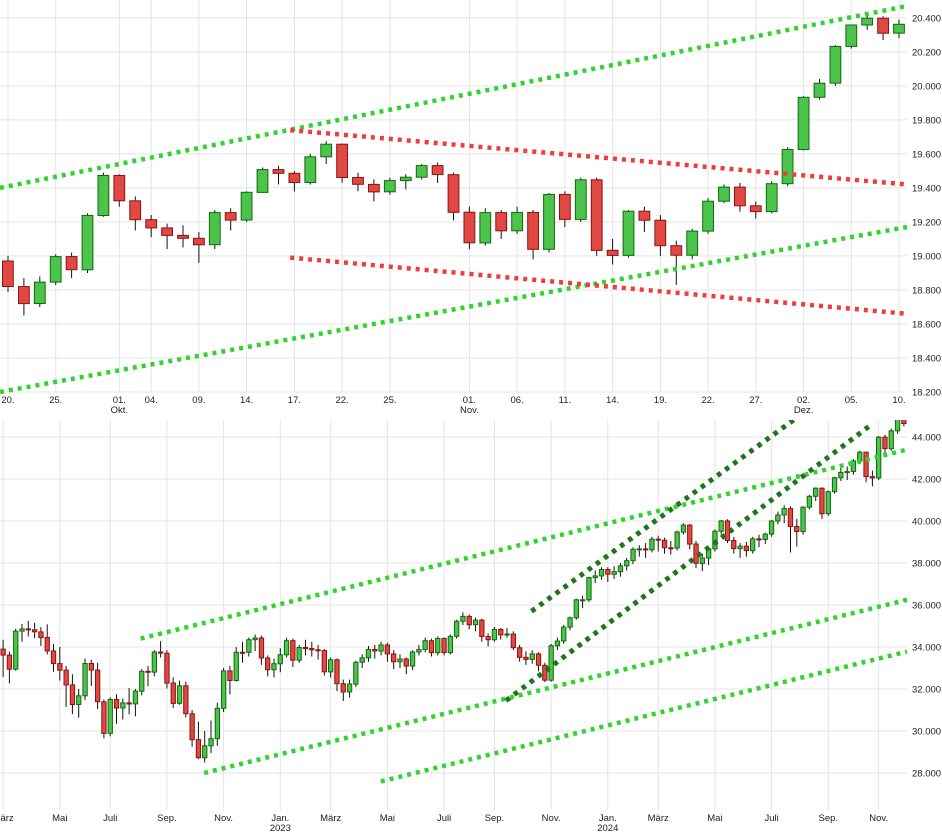 Image resolution: width=942 pixels, height=837 pixels. I want to click on svg-text: 11., so click(565, 400).